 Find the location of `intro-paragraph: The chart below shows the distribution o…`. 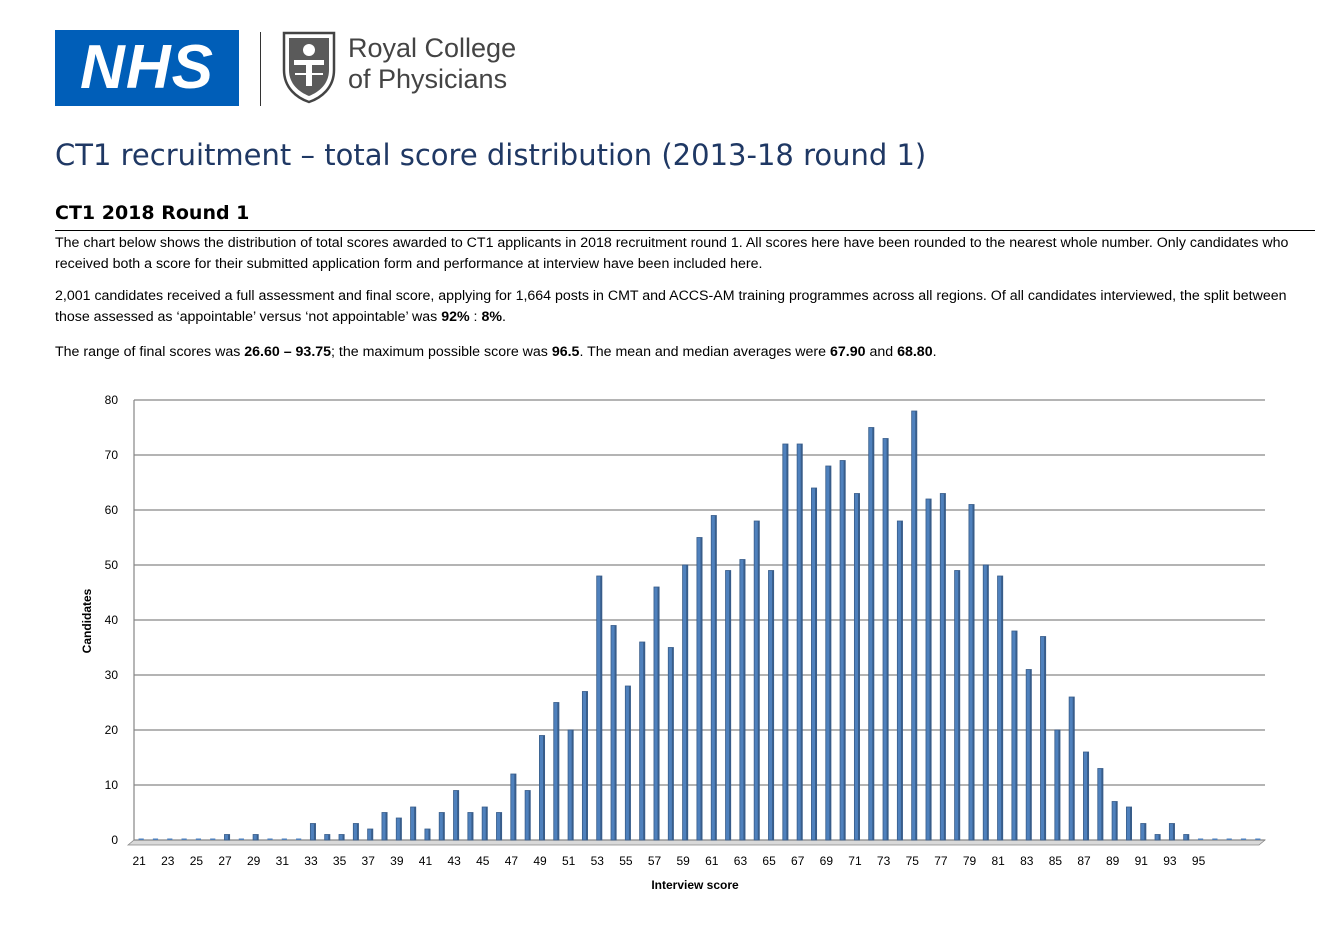

intro-paragraph: The chart below shows the distribution o… is located at coordinates (672, 253).